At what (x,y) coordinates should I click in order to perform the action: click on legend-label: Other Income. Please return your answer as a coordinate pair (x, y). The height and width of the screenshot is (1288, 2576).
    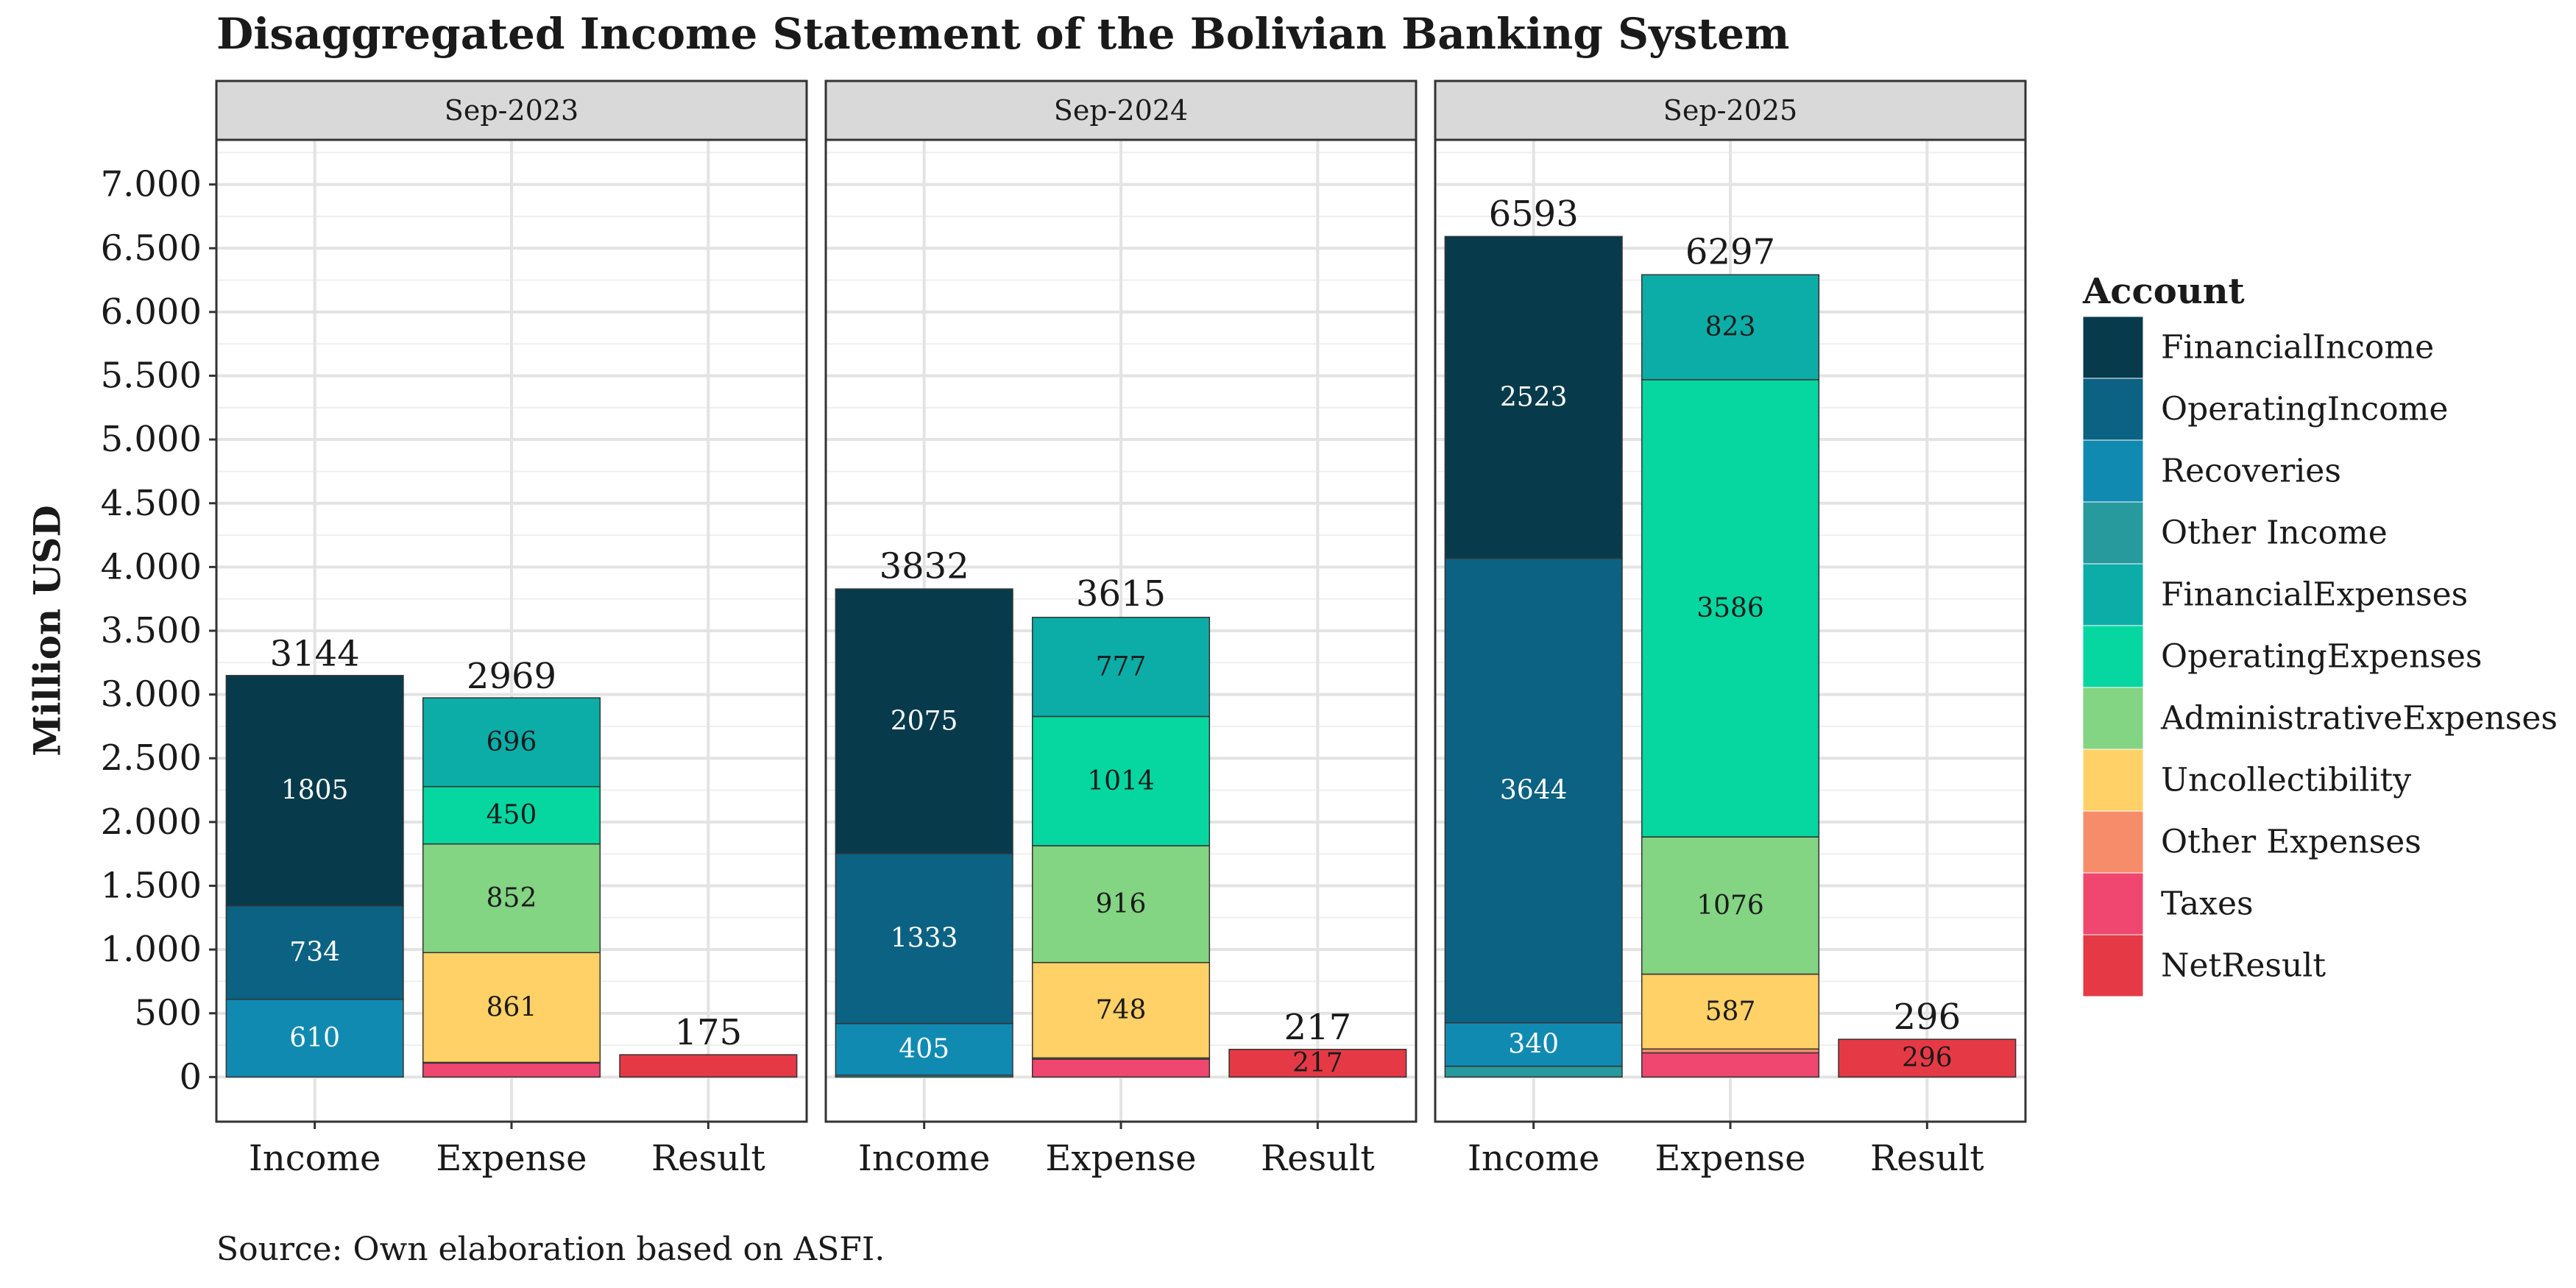
    Looking at the image, I should click on (2274, 533).